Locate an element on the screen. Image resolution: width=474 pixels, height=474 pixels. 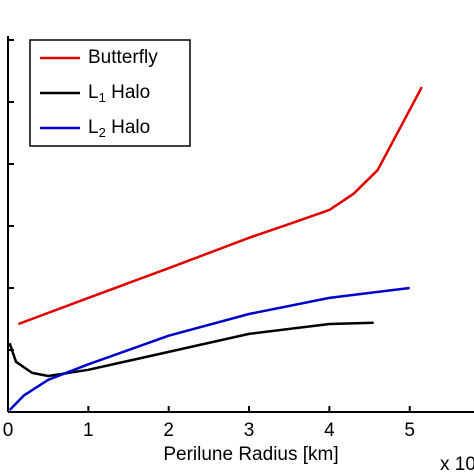
x-tick-label: 5 is located at coordinates (409, 430).